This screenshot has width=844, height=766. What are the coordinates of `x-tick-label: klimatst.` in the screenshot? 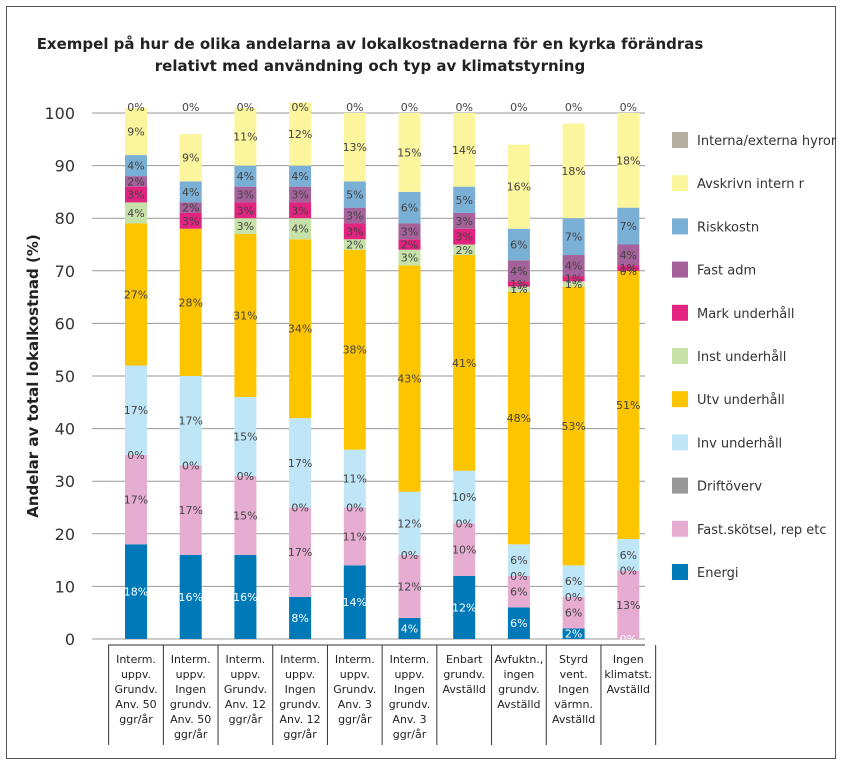 It's located at (628, 674).